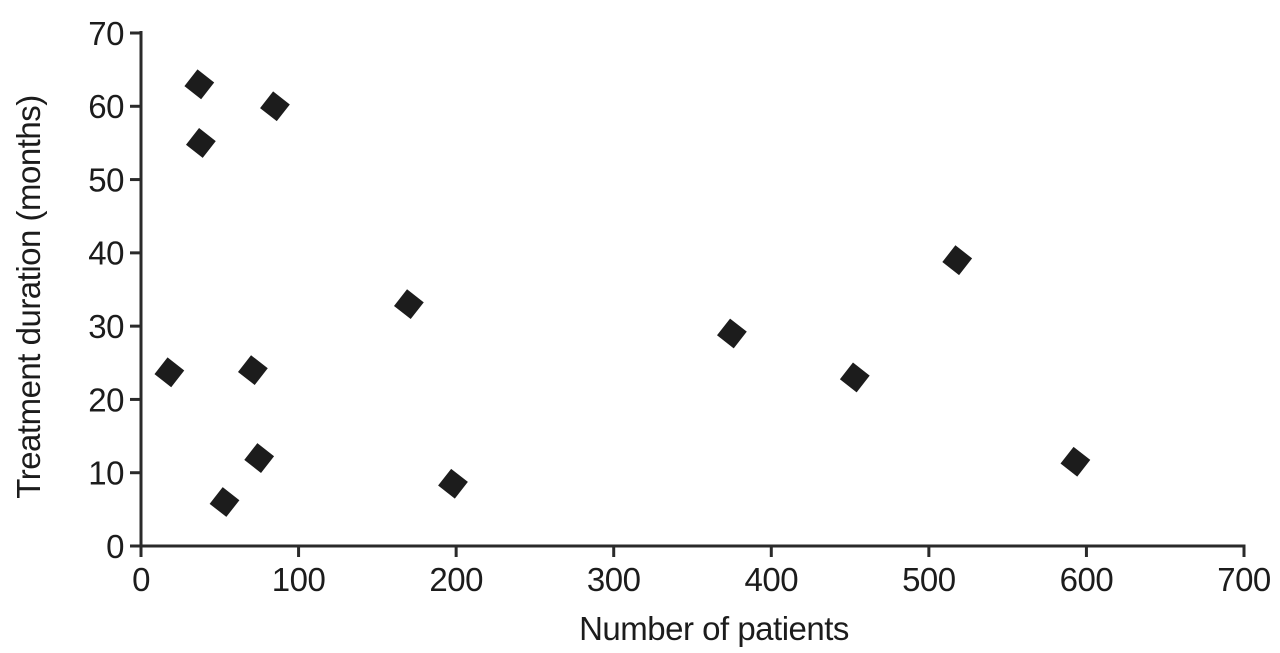 Image resolution: width=1280 pixels, height=653 pixels. I want to click on y-tick-label: 40, so click(106, 253).